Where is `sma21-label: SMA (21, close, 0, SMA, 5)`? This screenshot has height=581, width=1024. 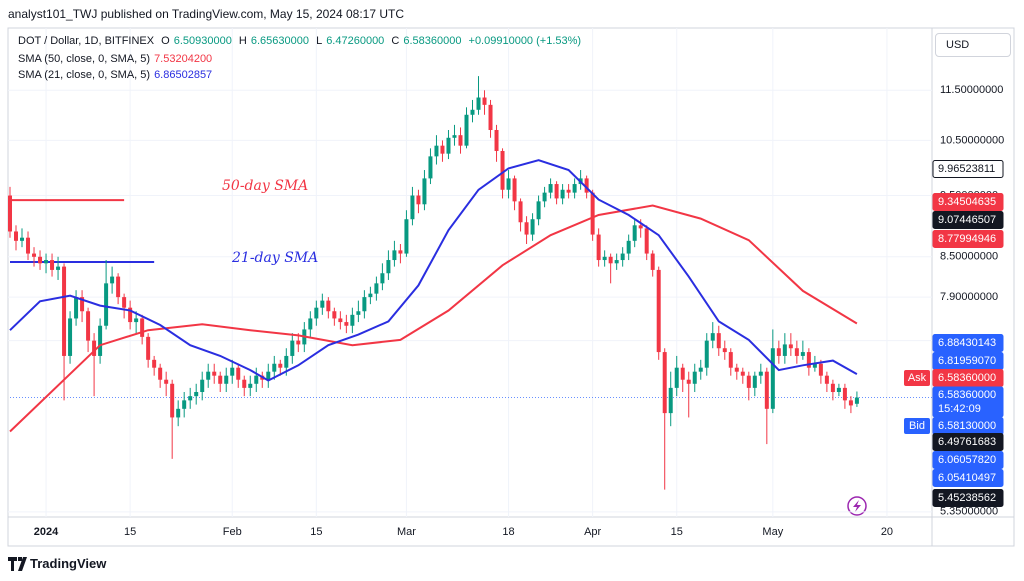 sma21-label: SMA (21, close, 0, SMA, 5) is located at coordinates (84, 75).